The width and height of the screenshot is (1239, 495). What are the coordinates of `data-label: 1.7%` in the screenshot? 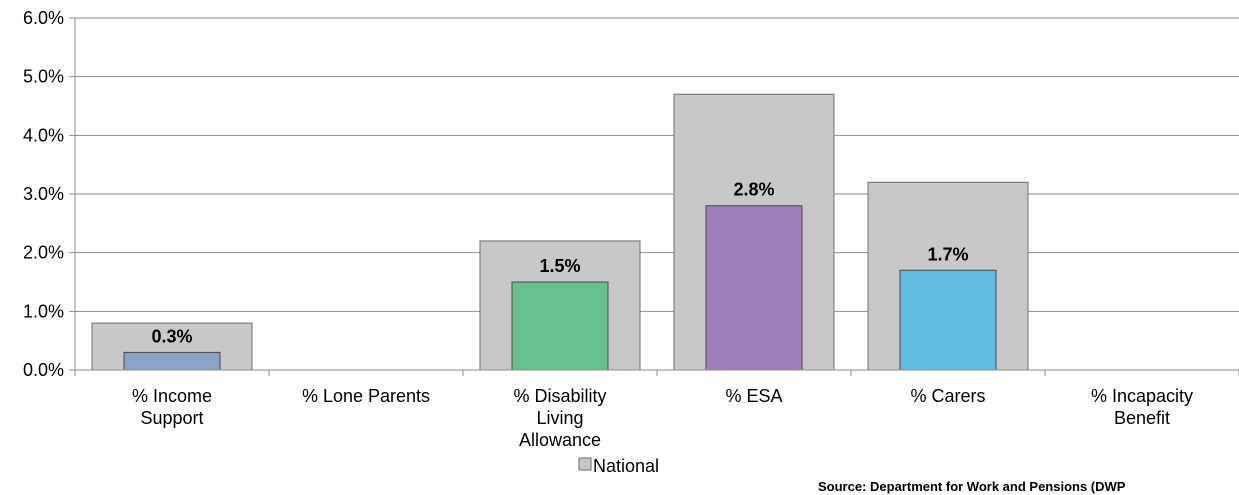 It's located at (947, 254).